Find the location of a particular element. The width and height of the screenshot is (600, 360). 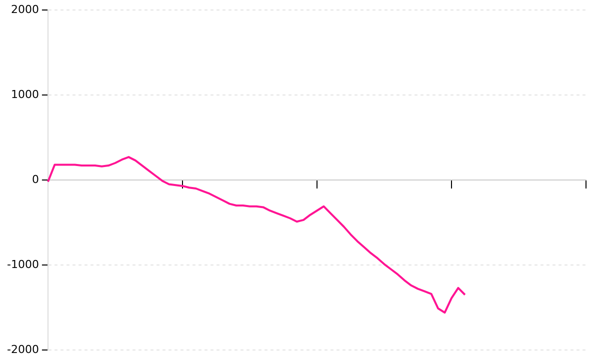

y-tick-label: -1000 is located at coordinates (22, 264).